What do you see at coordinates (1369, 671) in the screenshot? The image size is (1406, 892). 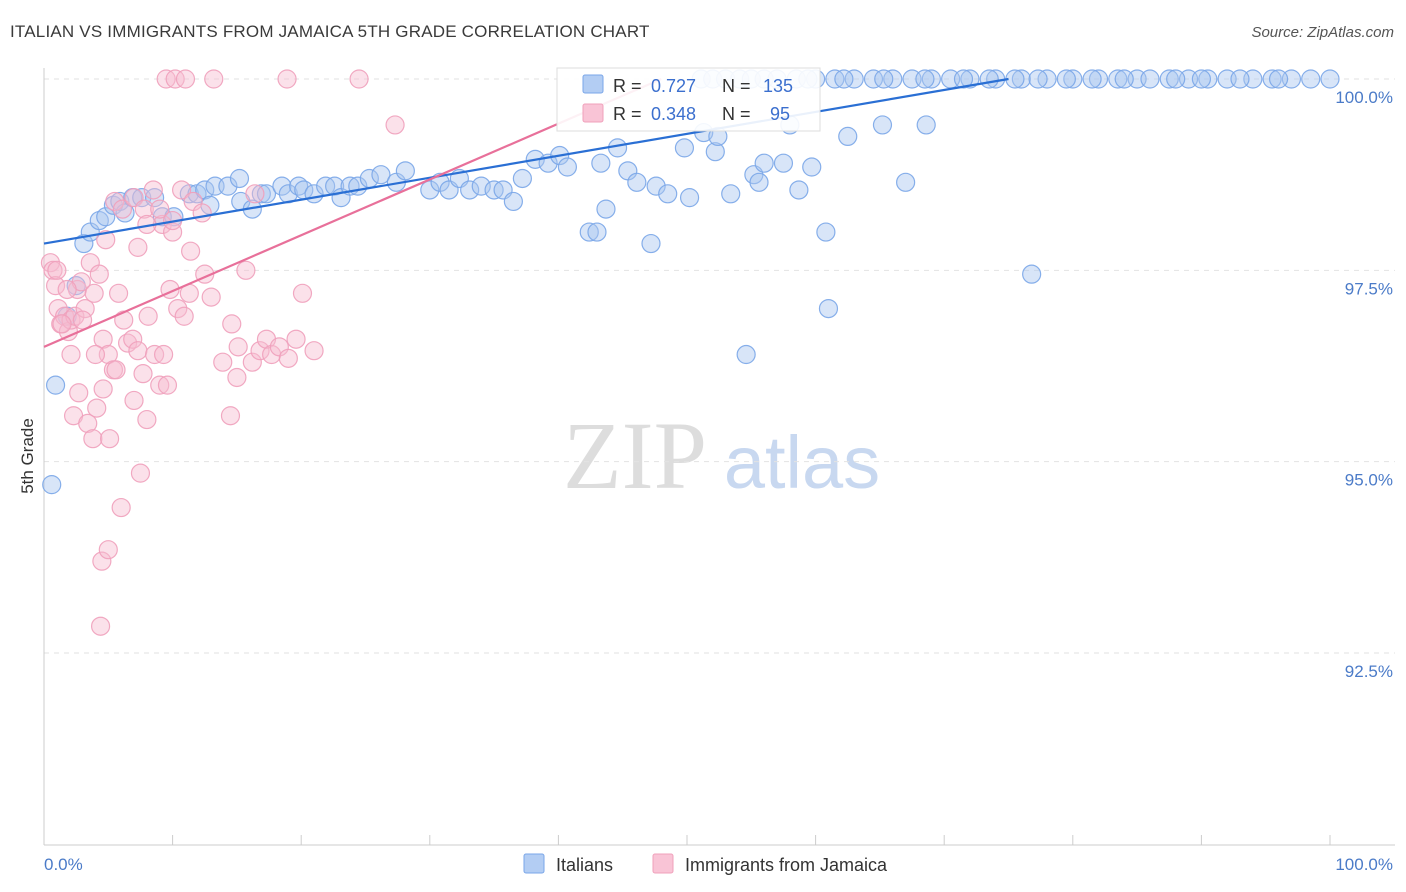 I see `y-tick-label: 92.5%` at bounding box center [1369, 671].